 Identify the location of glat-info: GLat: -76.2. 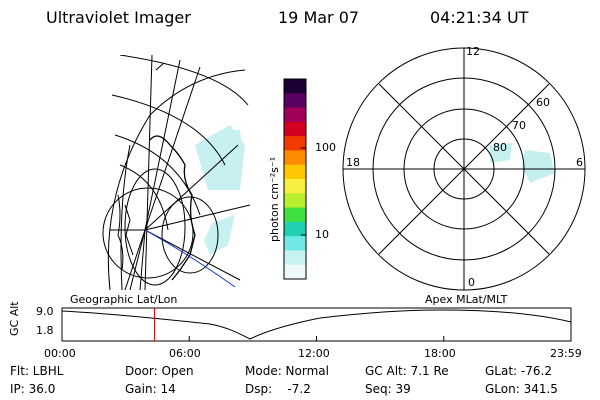
(518, 371).